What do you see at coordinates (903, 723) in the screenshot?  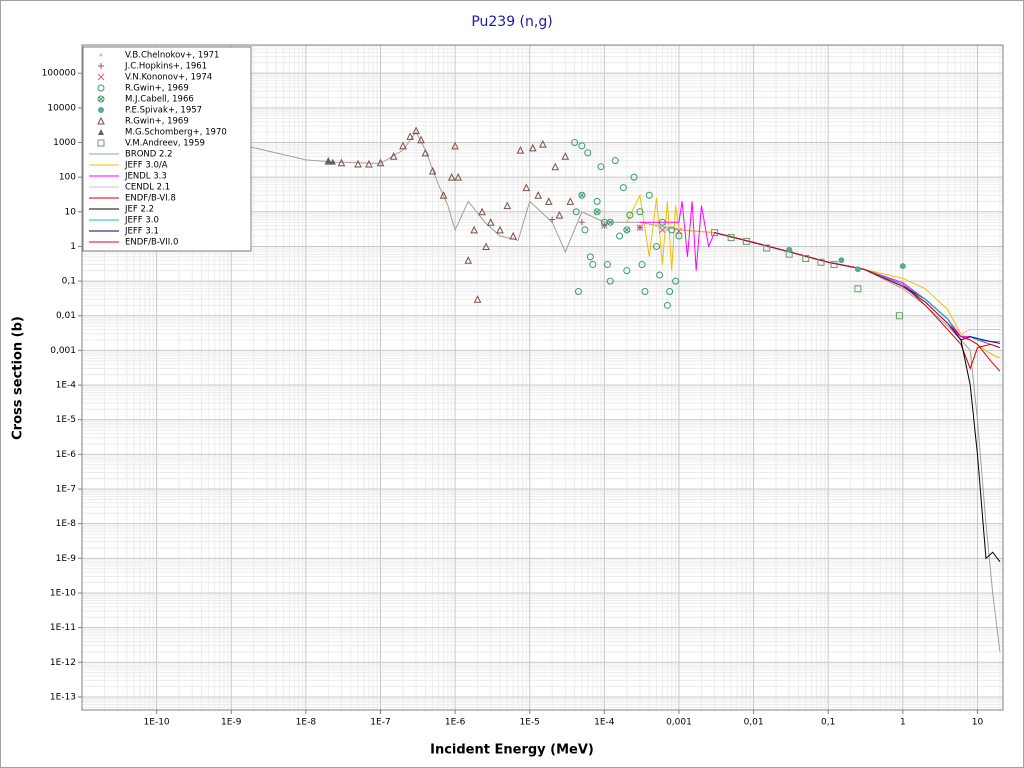 I see `x-tick-label: 1` at bounding box center [903, 723].